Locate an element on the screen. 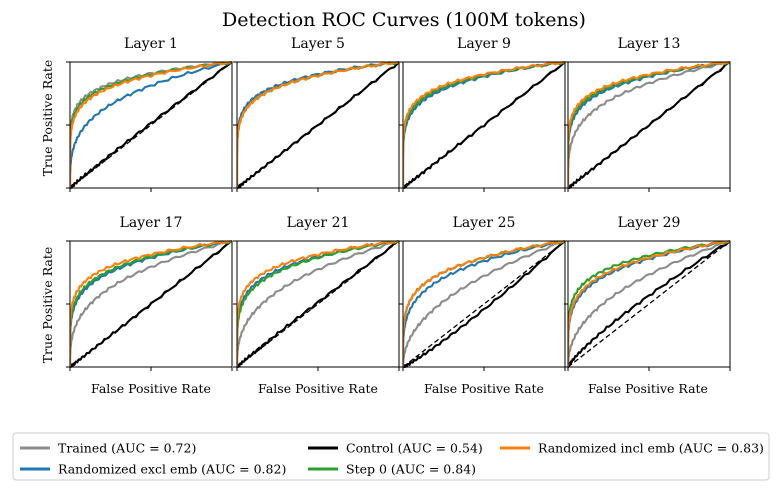  panel-title: Layer 9 is located at coordinates (484, 44).